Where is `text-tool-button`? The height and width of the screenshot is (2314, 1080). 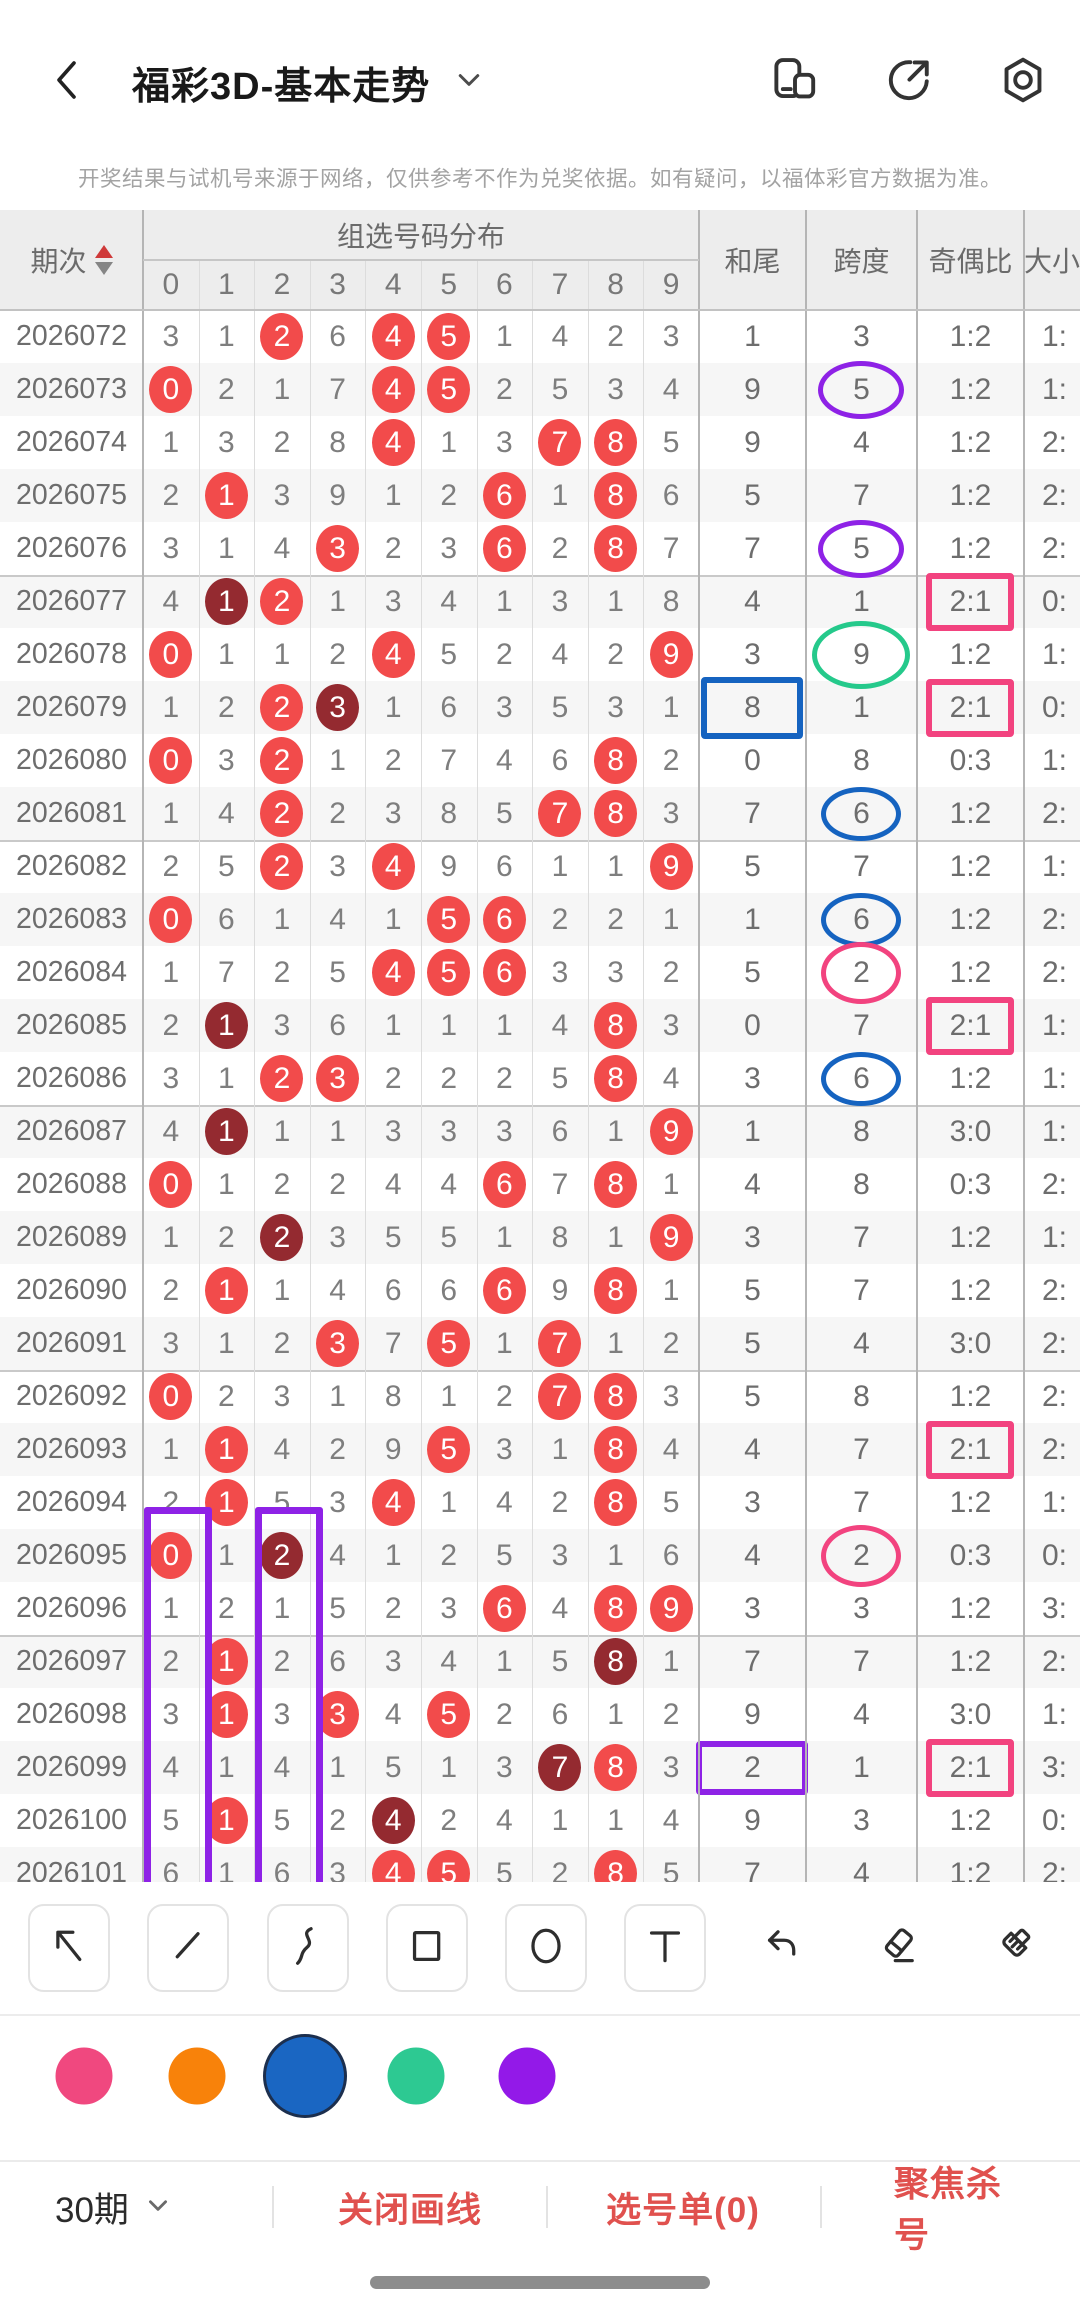
text-tool-button is located at coordinates (665, 1948).